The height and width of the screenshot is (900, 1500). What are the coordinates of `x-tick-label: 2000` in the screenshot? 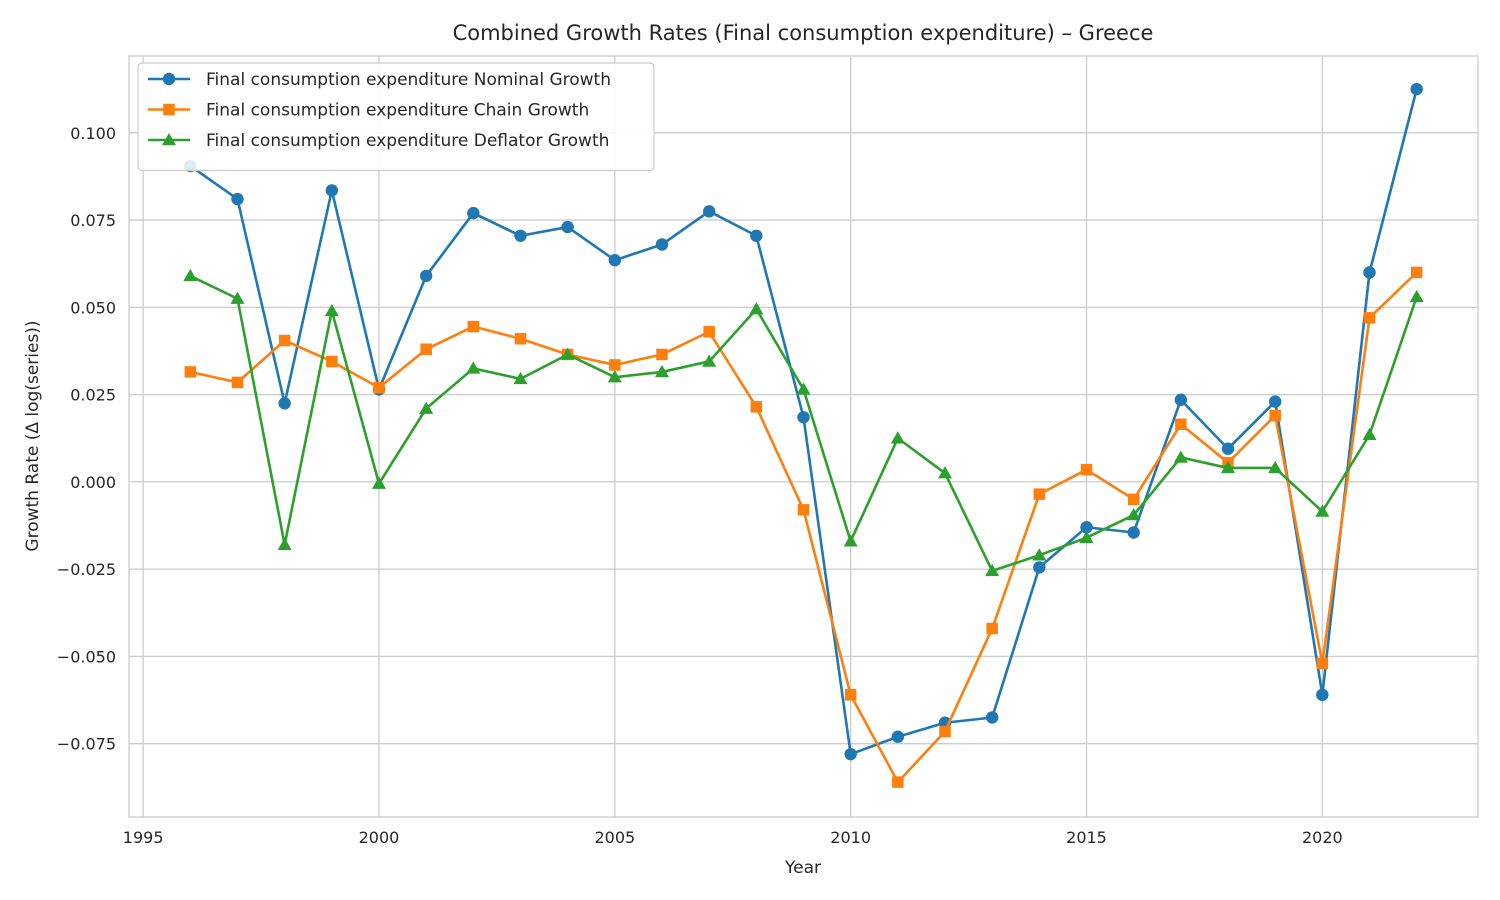 It's located at (379, 837).